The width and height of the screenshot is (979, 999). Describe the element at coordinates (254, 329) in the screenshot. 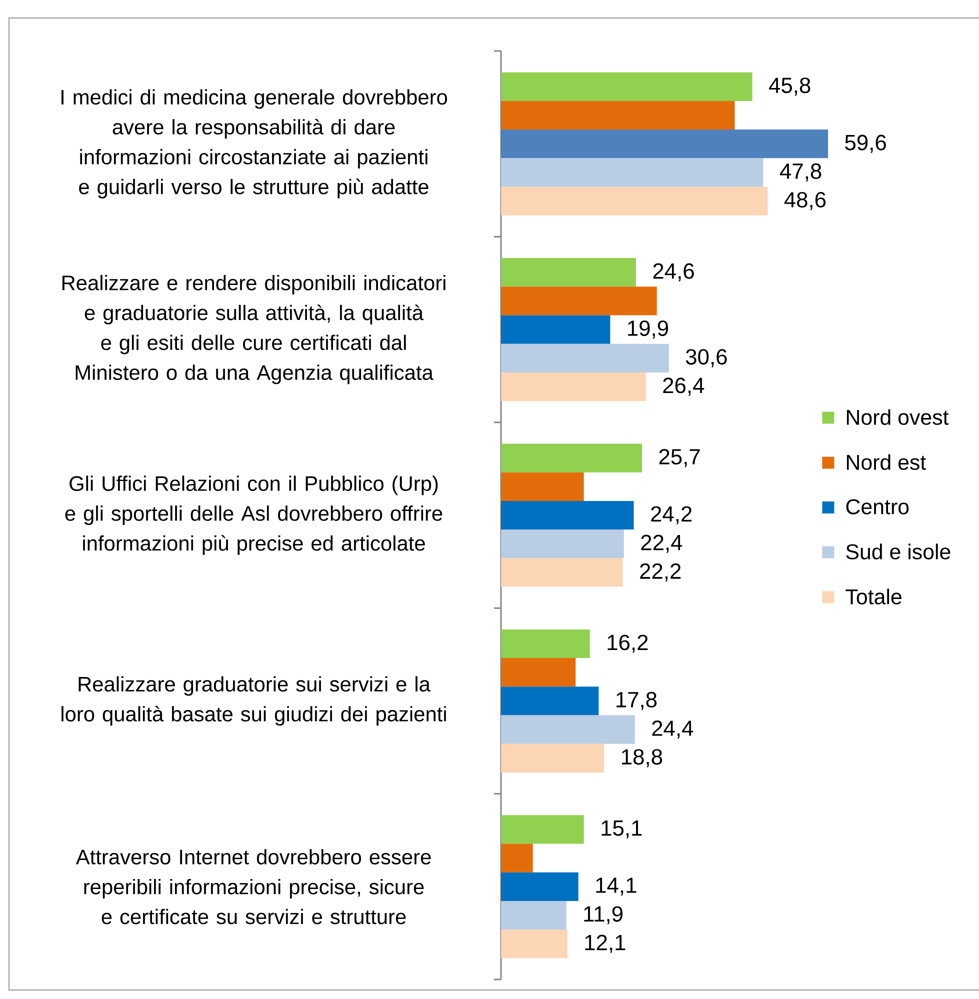

I see `y-tick-label: Realizzare e rendere disponibili indicatori e graduatorie sulla attività, la qualità e gli esiti delle cure certificati dal Ministero o da una Agenzia qualificata` at that location.